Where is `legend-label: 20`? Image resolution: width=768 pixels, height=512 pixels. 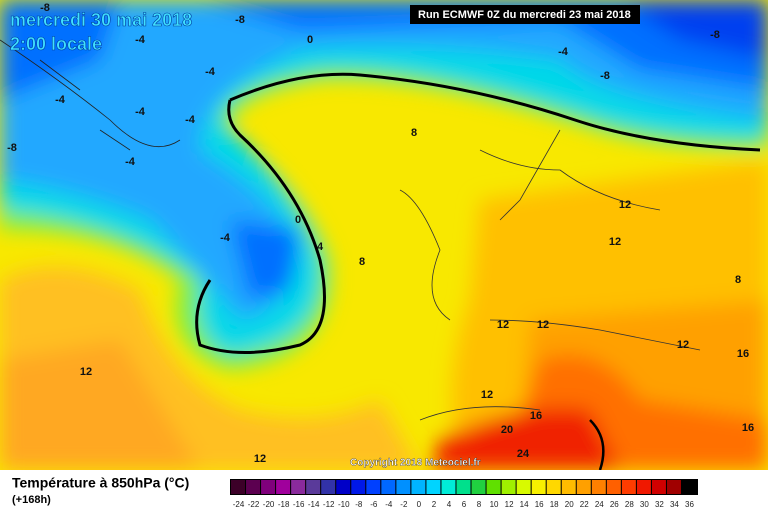
legend-label: 20 is located at coordinates (569, 504).